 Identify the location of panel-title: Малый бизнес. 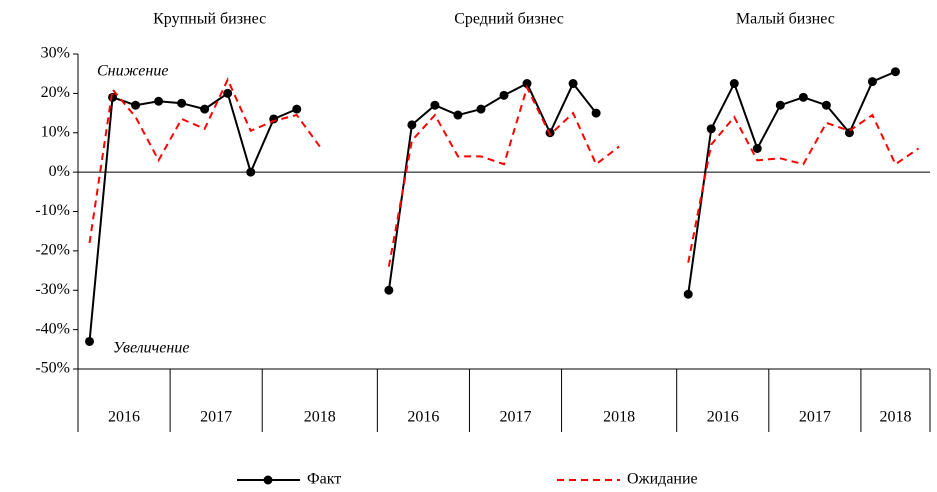
(785, 19).